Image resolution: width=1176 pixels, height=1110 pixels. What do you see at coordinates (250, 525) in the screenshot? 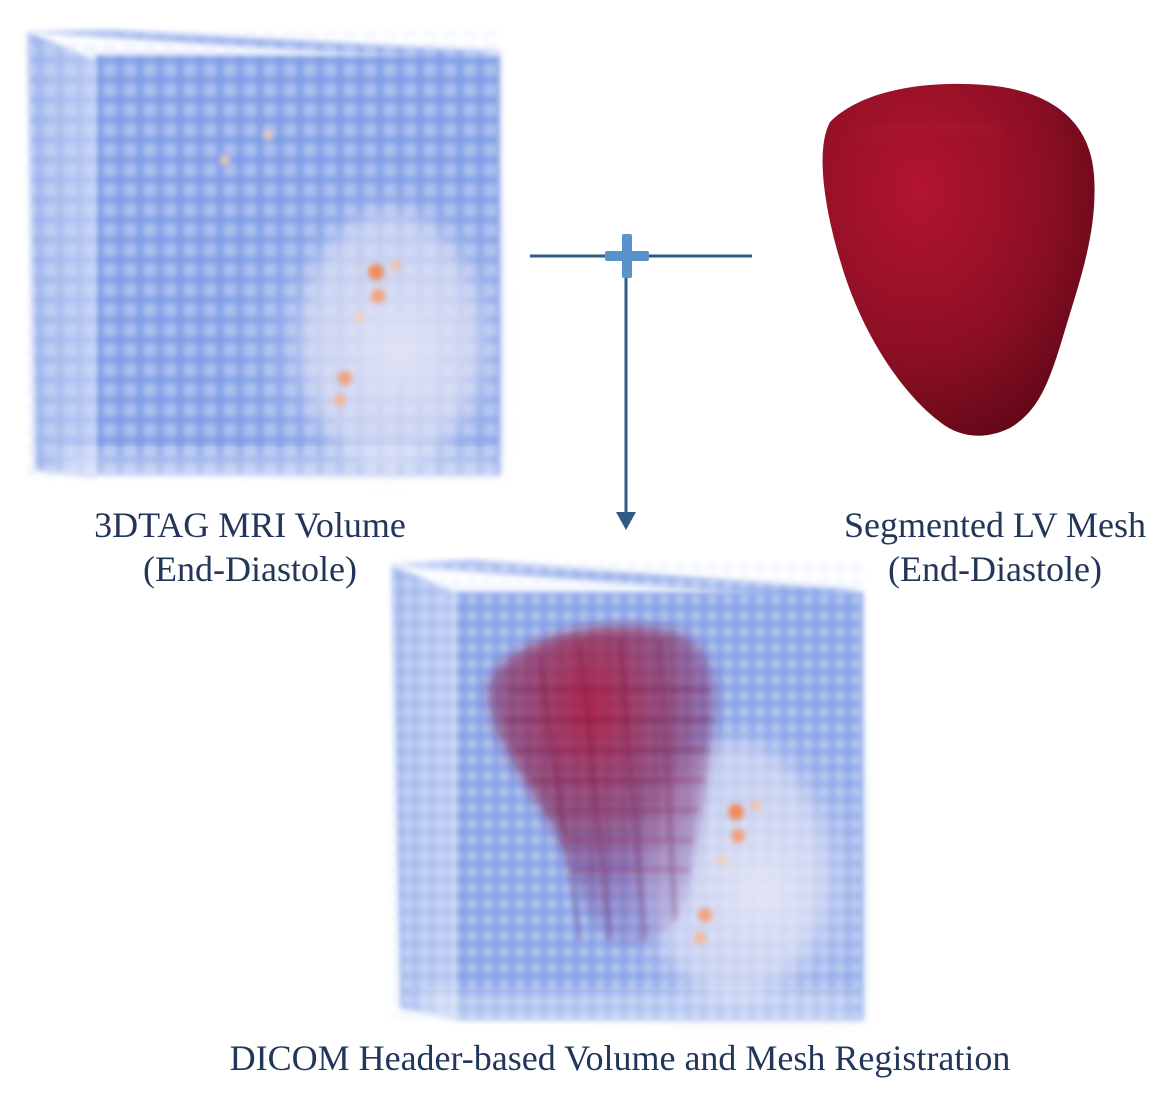
I see `mri-volume-title: 3DTAG MRI Volume` at bounding box center [250, 525].